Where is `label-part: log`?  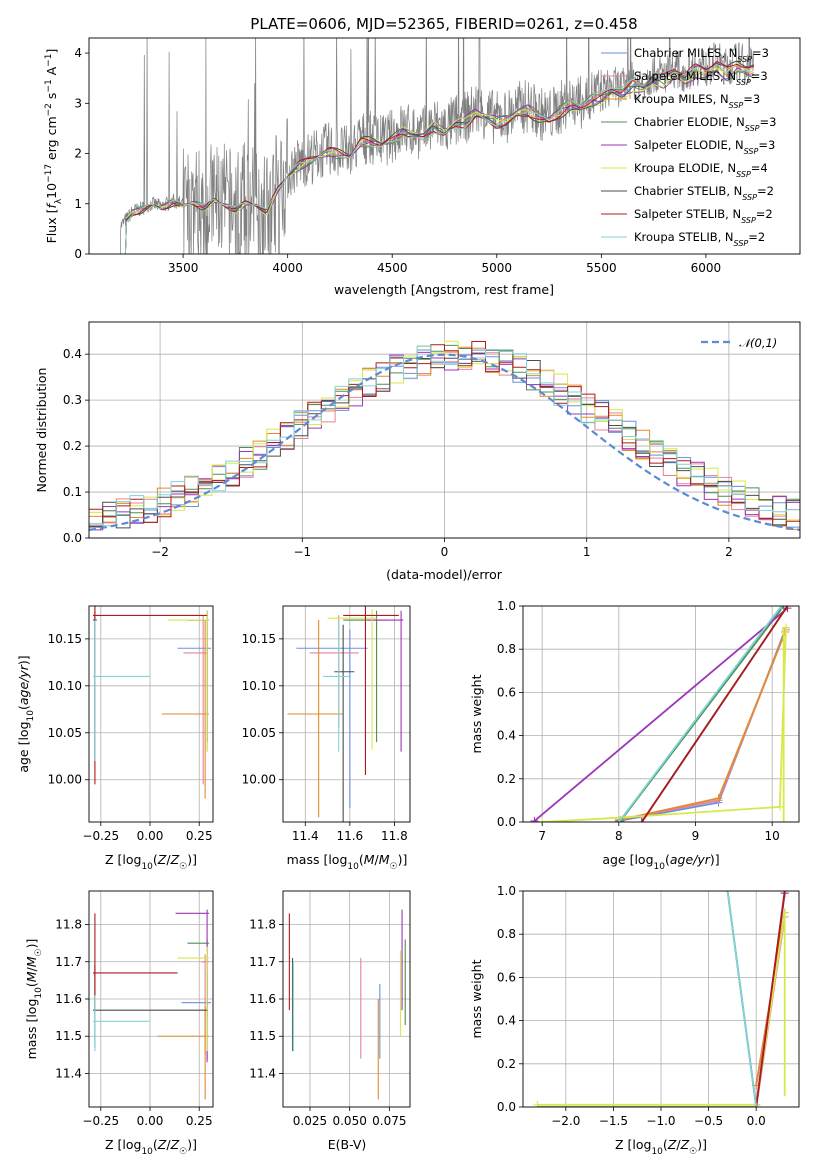
label-part: log is located at coordinates (337, 859).